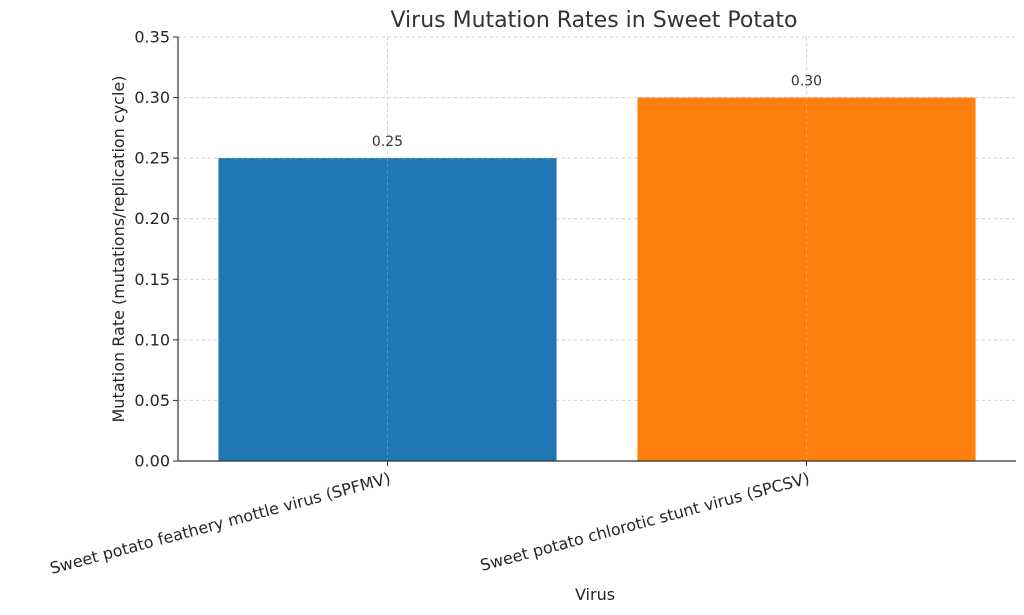 Image resolution: width=1024 pixels, height=615 pixels. I want to click on x-axis-label: Virus, so click(595, 594).